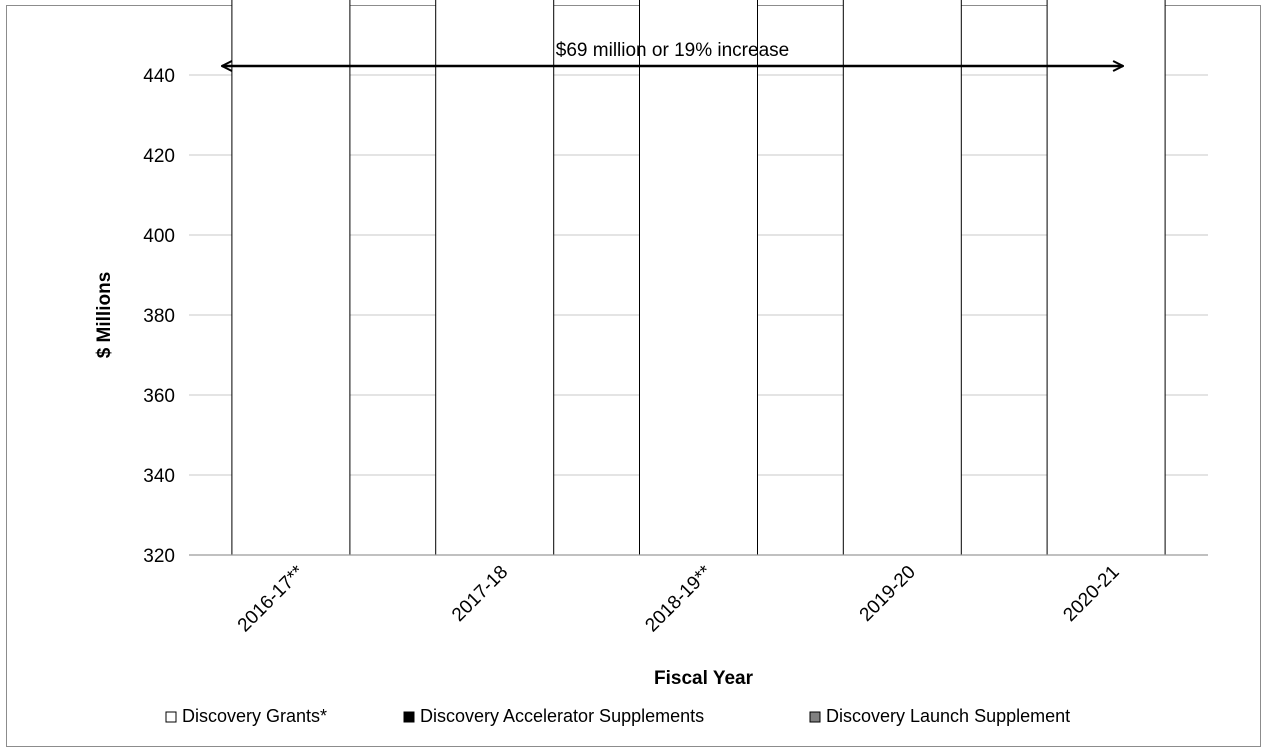 The height and width of the screenshot is (750, 1265). What do you see at coordinates (562, 716) in the screenshot?
I see `legend-label: Discovery Accelerator Supplements` at bounding box center [562, 716].